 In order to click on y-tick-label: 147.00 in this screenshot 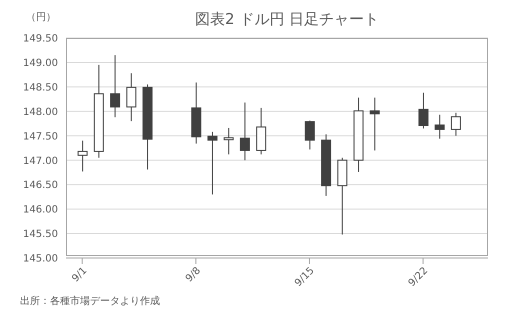, I will do `click(40, 161)`.